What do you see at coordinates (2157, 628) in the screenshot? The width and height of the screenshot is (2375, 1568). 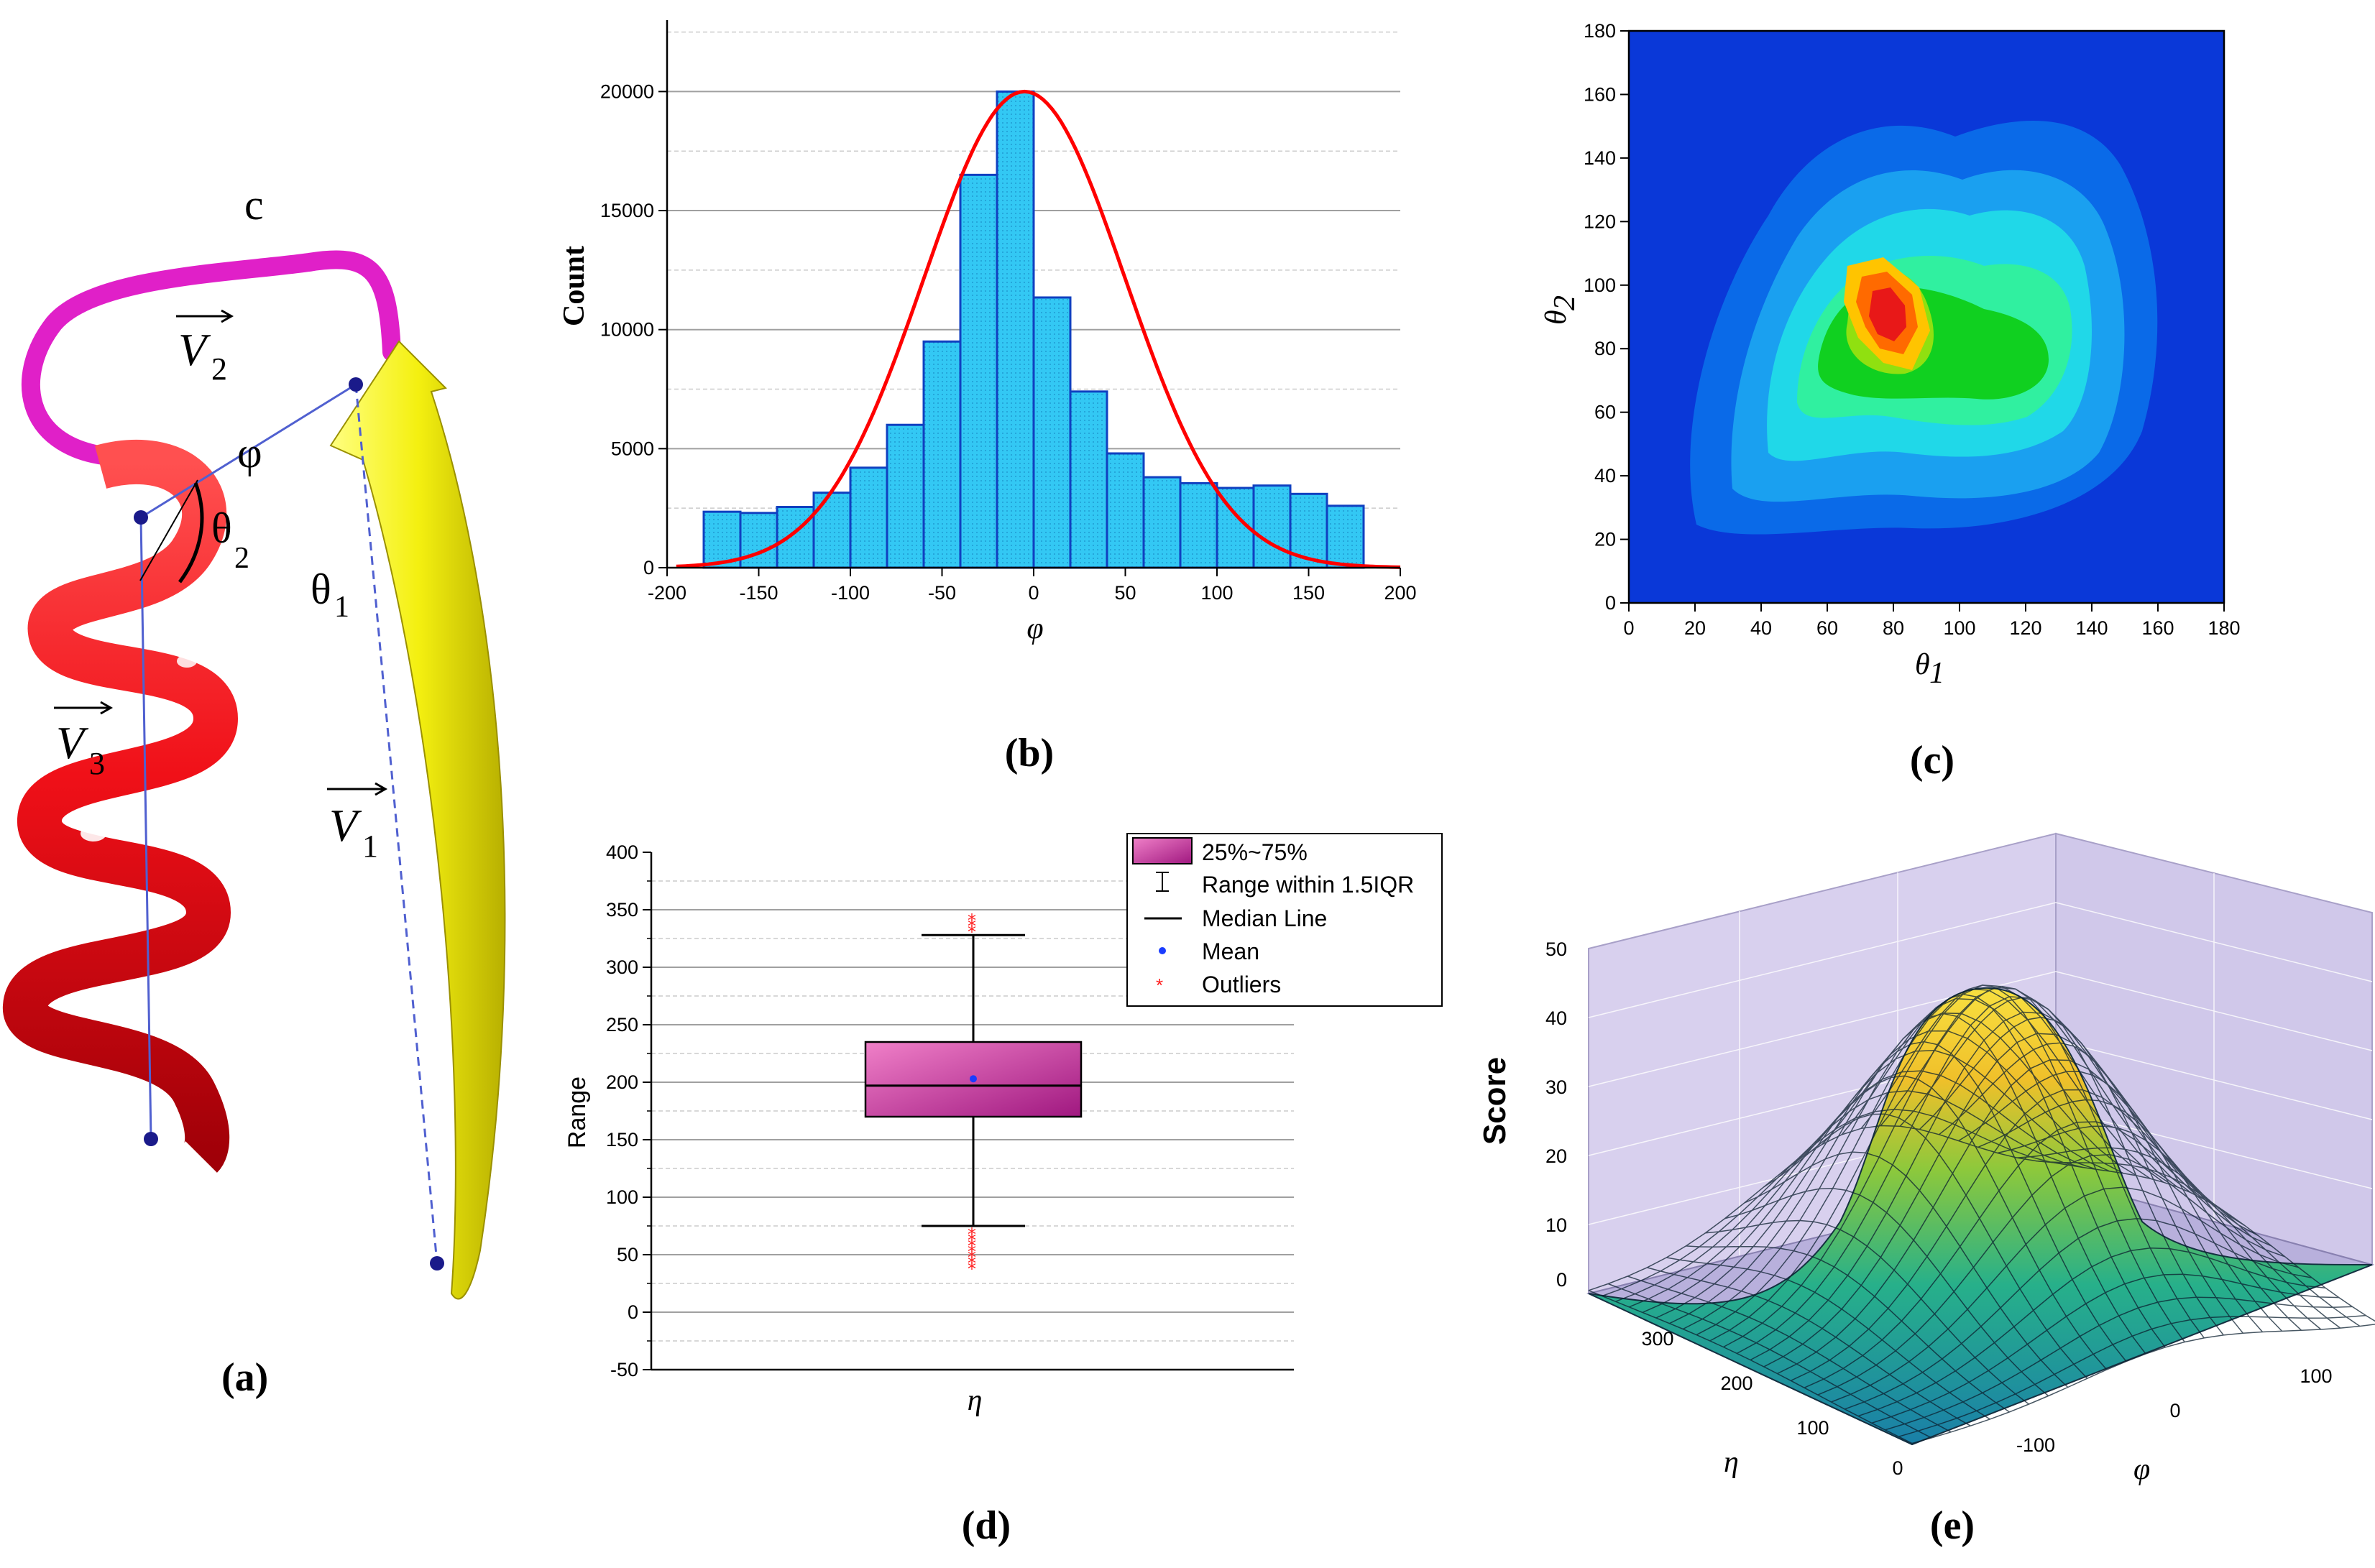 I see `c-xtick-label: 160` at bounding box center [2157, 628].